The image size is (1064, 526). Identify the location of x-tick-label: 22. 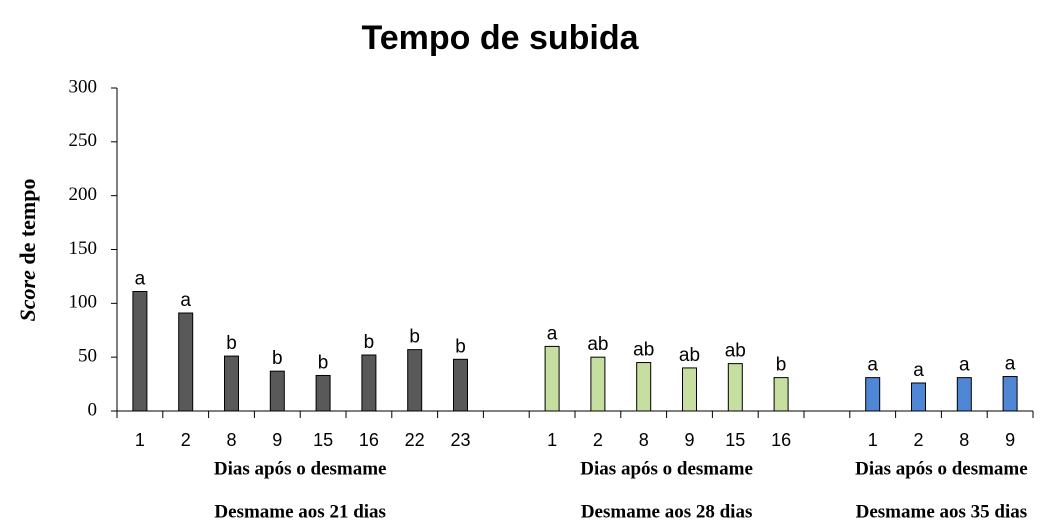
(415, 440).